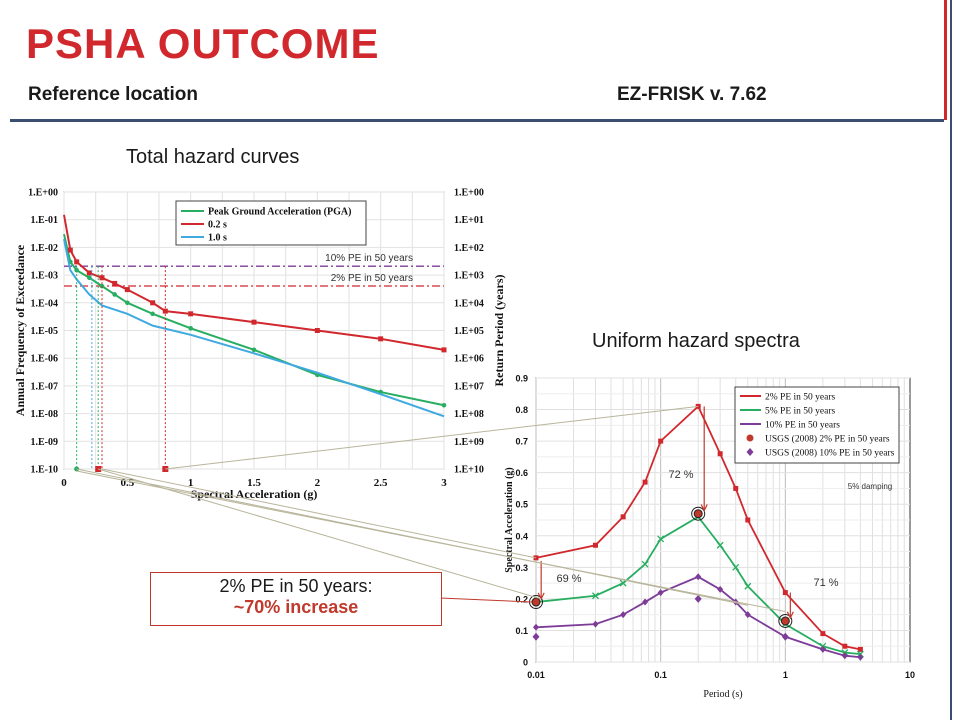 The height and width of the screenshot is (720, 960). What do you see at coordinates (271, 223) in the screenshot?
I see `hazard-legend` at bounding box center [271, 223].